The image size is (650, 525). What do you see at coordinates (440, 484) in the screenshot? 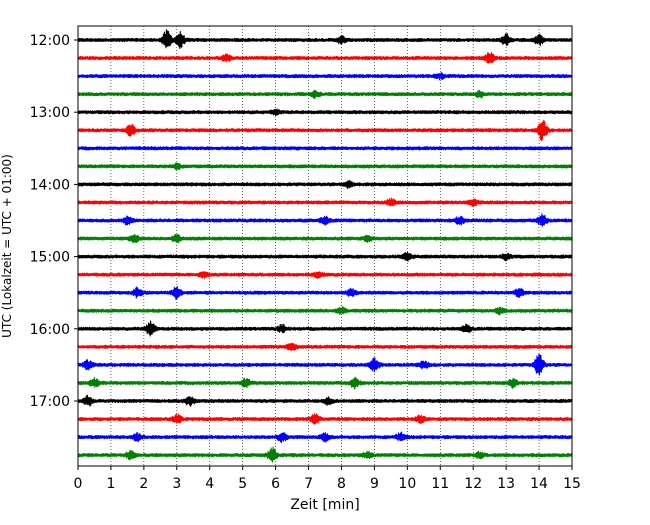
I see `x-tick-label: 11` at bounding box center [440, 484].